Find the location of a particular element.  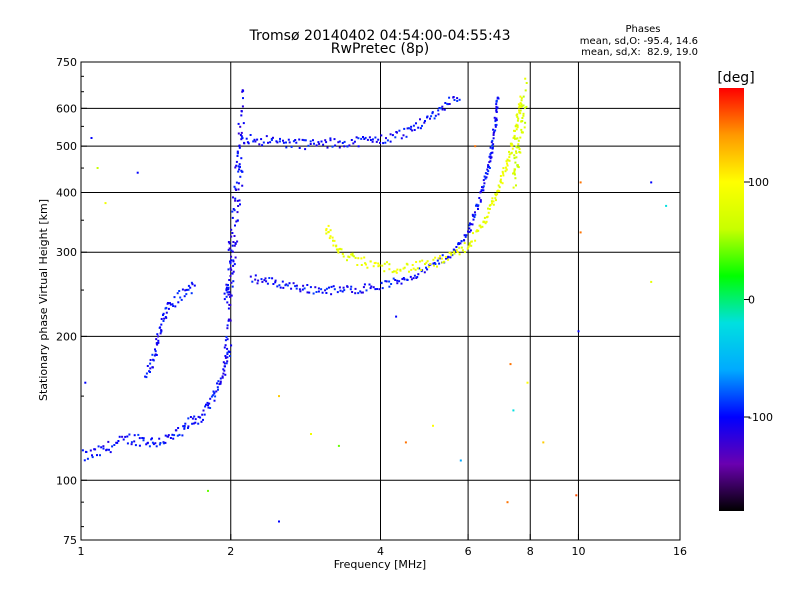

y-tick-label: 75 is located at coordinates (70, 540).